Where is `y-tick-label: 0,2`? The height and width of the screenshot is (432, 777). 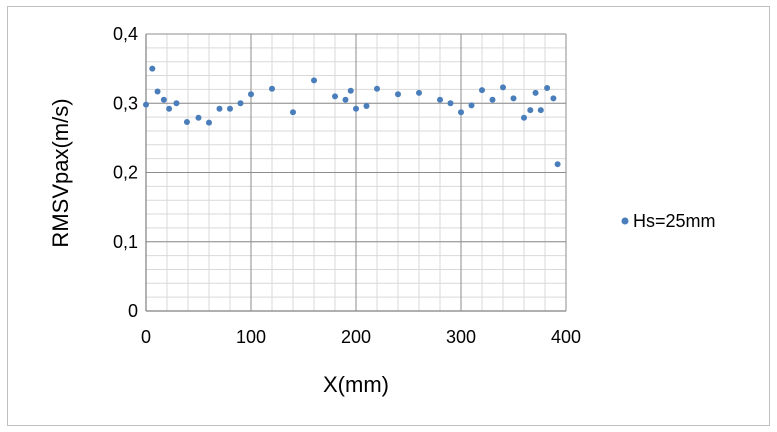
y-tick-label: 0,2 is located at coordinates (125, 173).